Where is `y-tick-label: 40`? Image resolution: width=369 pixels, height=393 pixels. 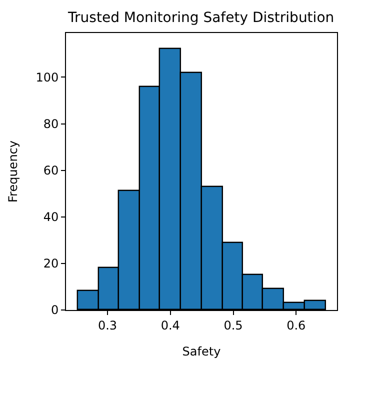
y-tick-label: 40 is located at coordinates (51, 217).